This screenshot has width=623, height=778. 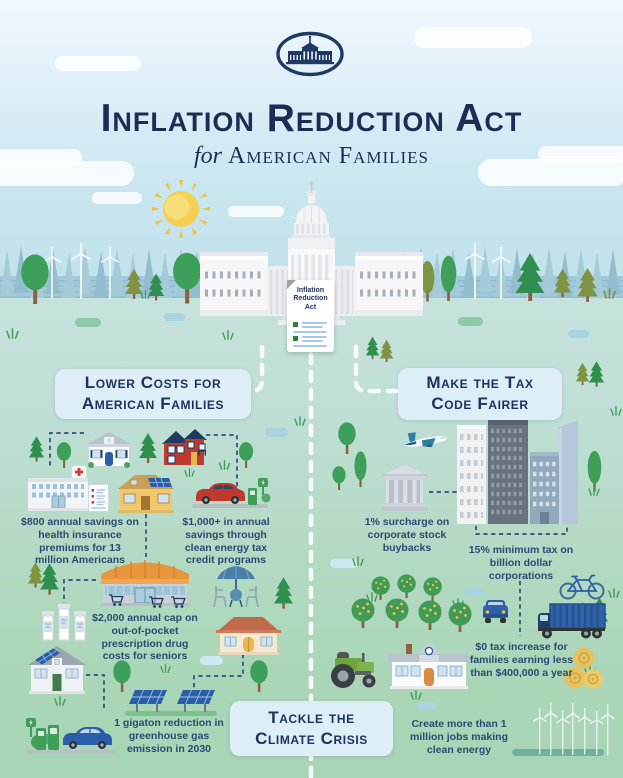 I want to click on cafe-table-icon, so click(x=236, y=587).